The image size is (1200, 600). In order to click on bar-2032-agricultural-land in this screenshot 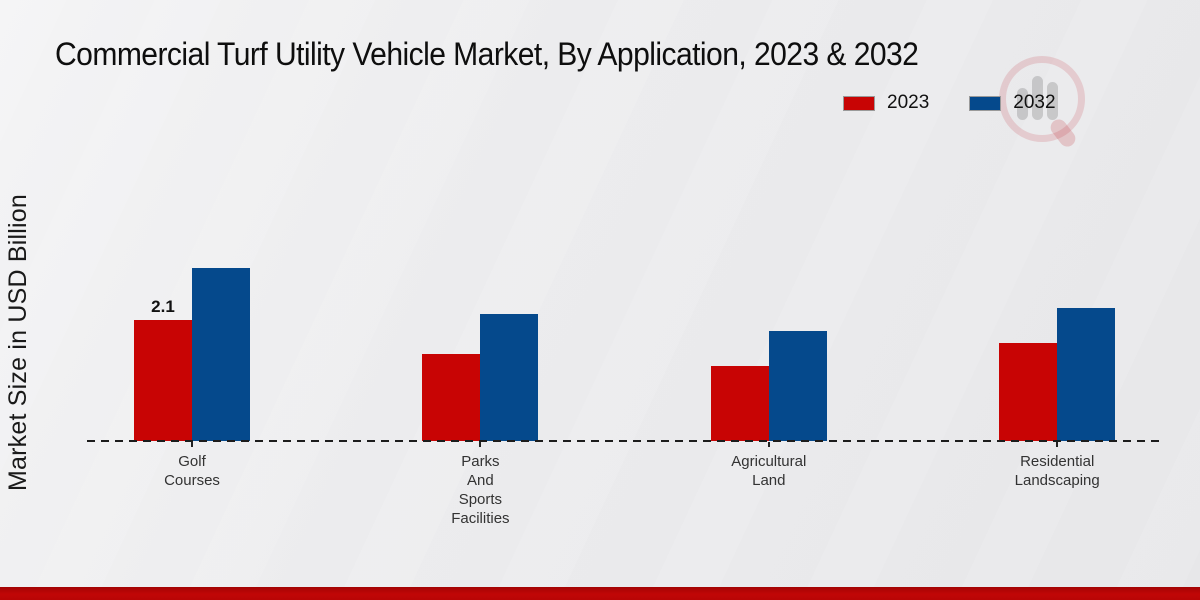, I will do `click(797, 386)`.